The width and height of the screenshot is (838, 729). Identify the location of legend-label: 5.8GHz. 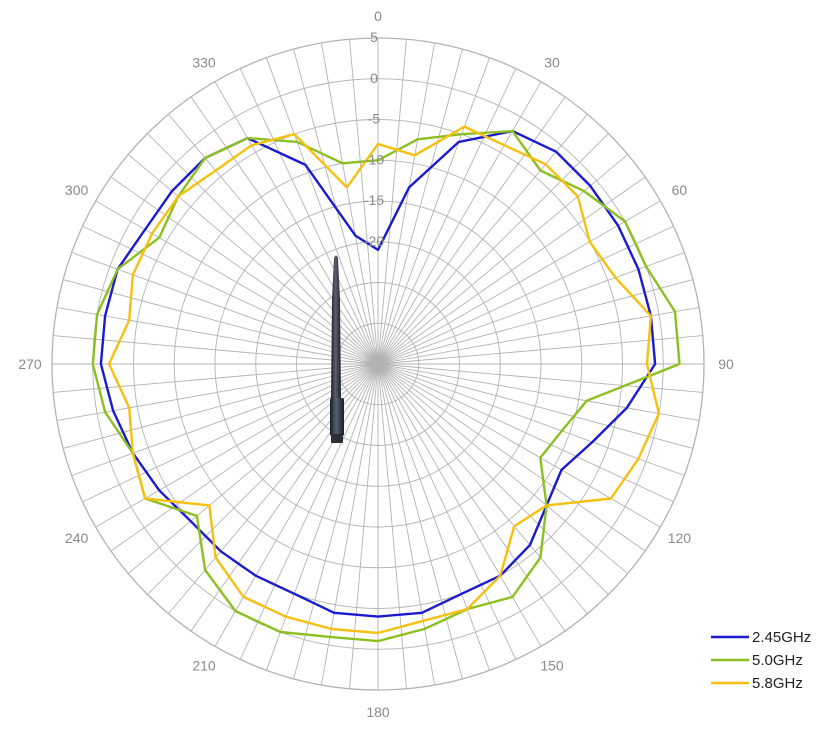
(777, 683).